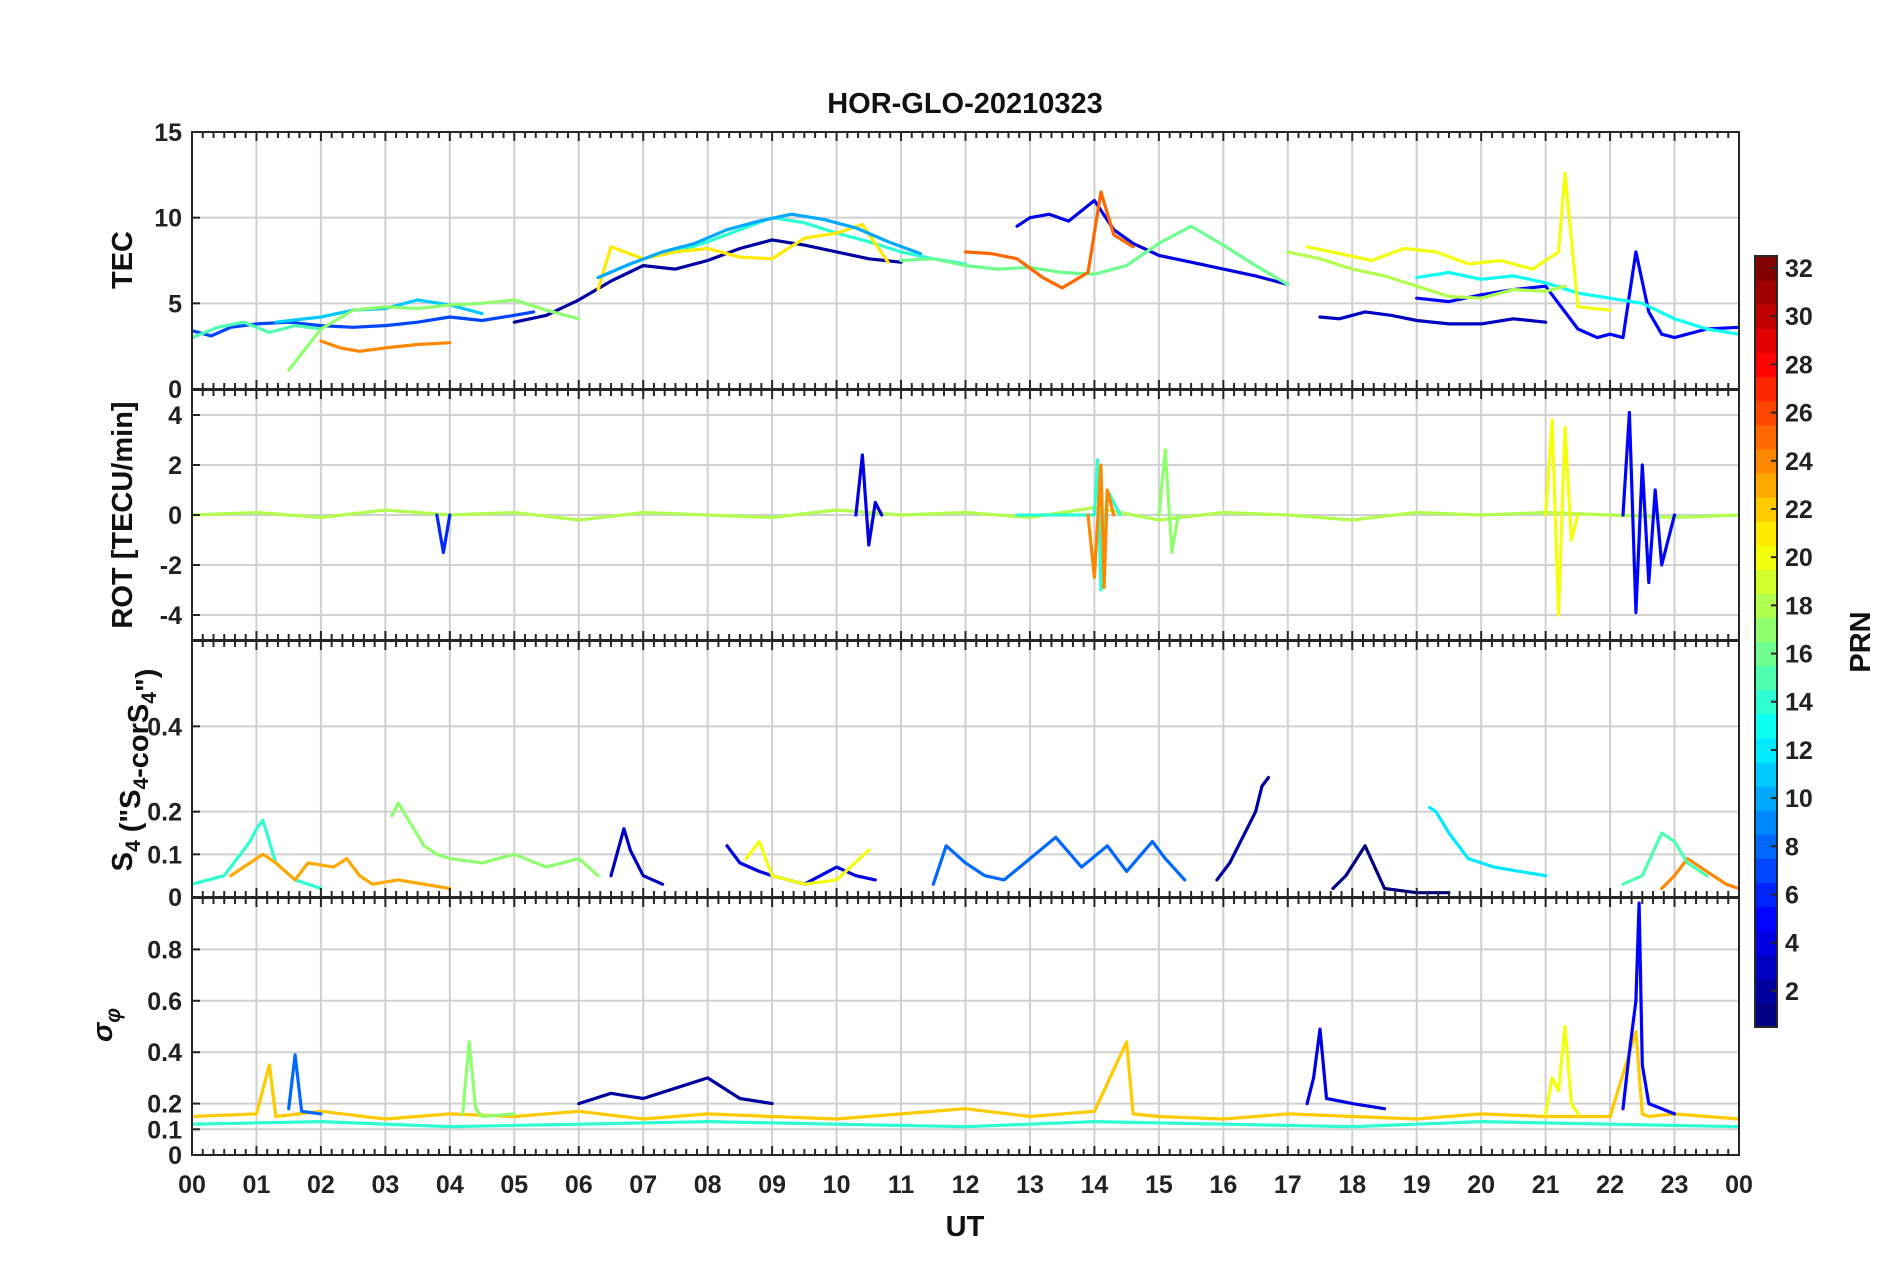  What do you see at coordinates (1861, 641) in the screenshot?
I see `colorbar-label: PRN` at bounding box center [1861, 641].